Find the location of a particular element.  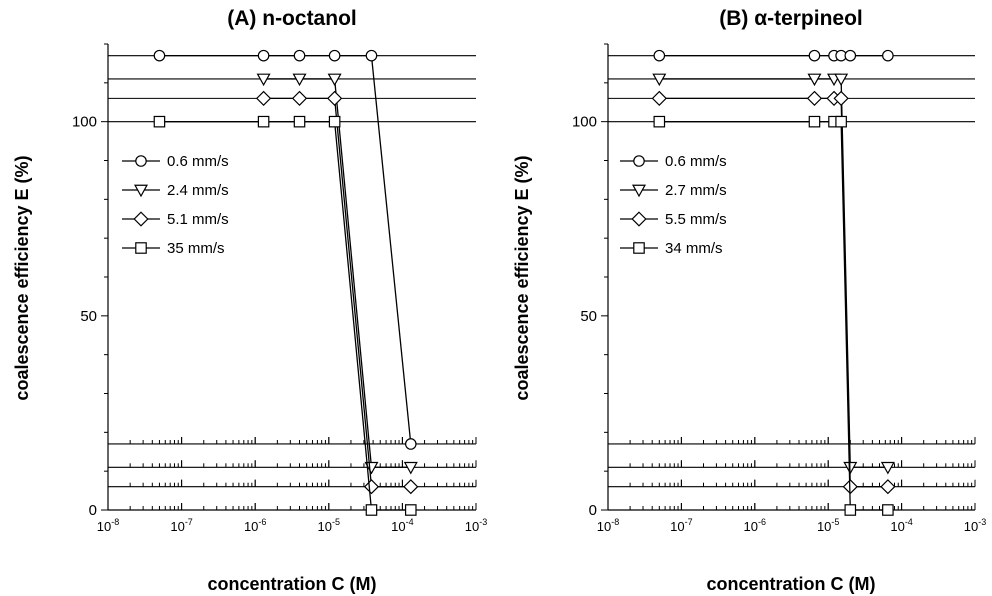

legend-label: 34 mm/s is located at coordinates (694, 248).